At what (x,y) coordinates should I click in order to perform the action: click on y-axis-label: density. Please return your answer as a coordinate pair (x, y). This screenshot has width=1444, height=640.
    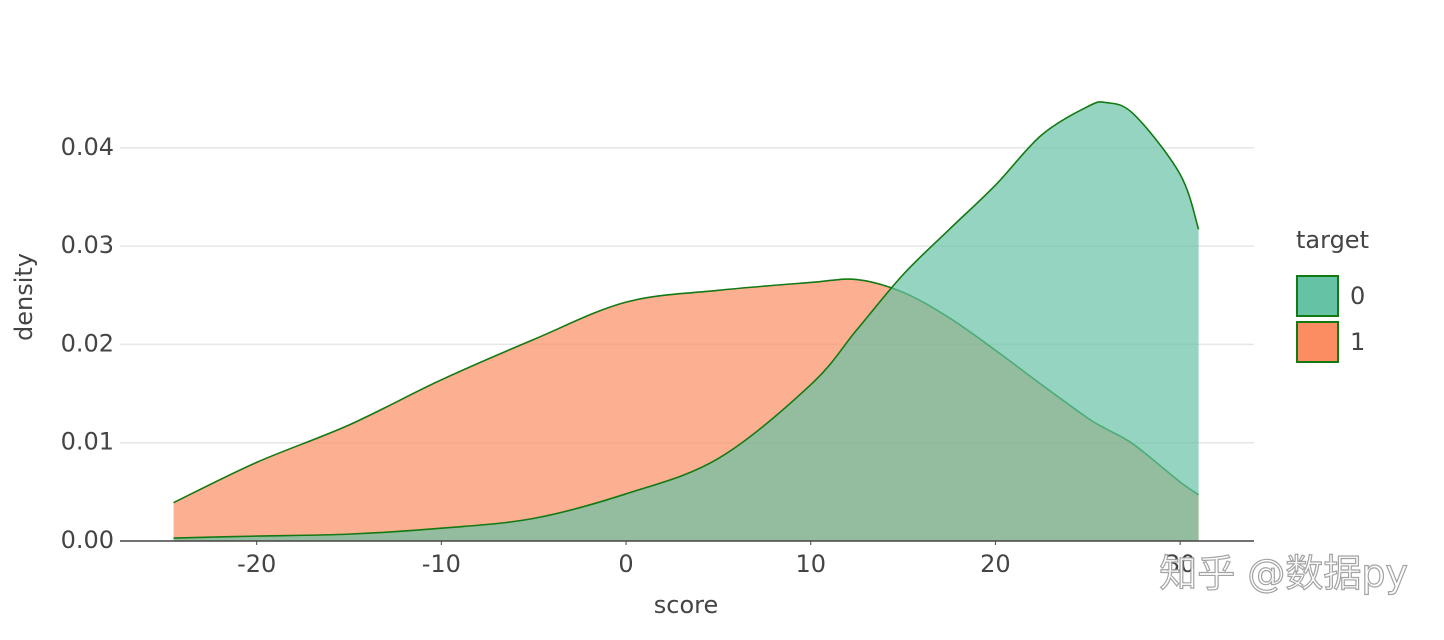
    Looking at the image, I should click on (24, 297).